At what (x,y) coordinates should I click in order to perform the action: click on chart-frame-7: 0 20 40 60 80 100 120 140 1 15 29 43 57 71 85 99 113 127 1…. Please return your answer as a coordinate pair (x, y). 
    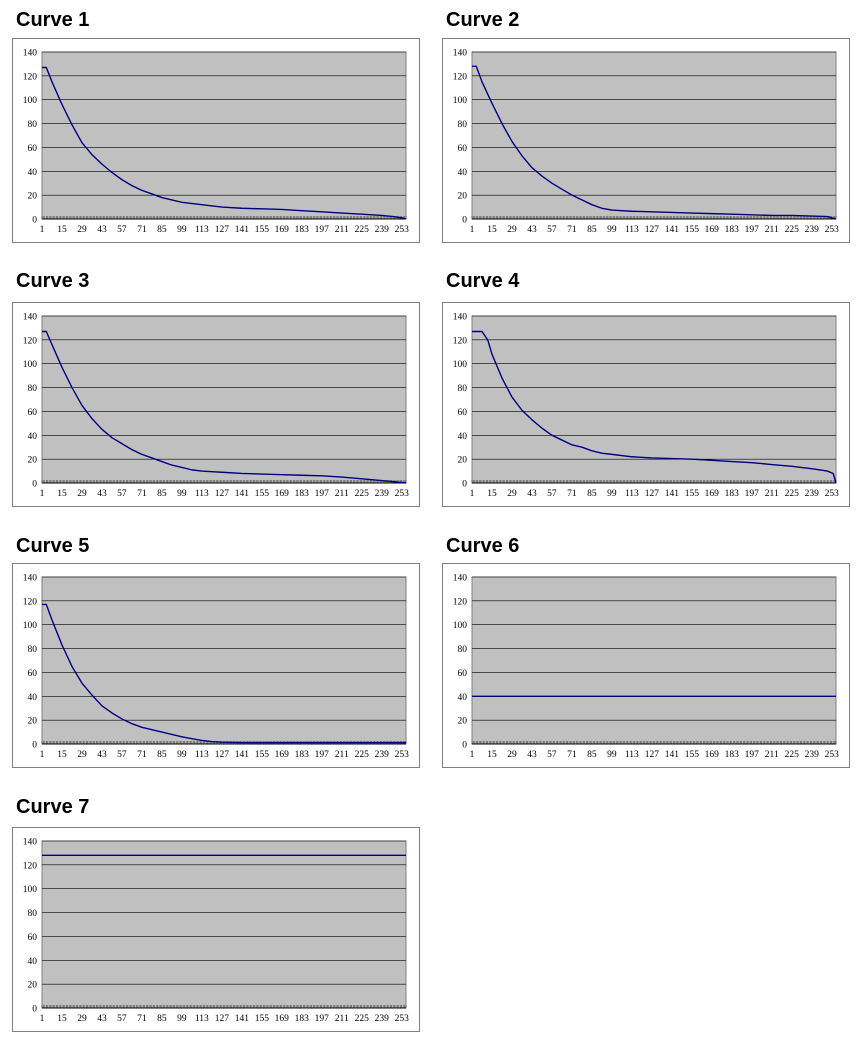
    Looking at the image, I should click on (216, 929).